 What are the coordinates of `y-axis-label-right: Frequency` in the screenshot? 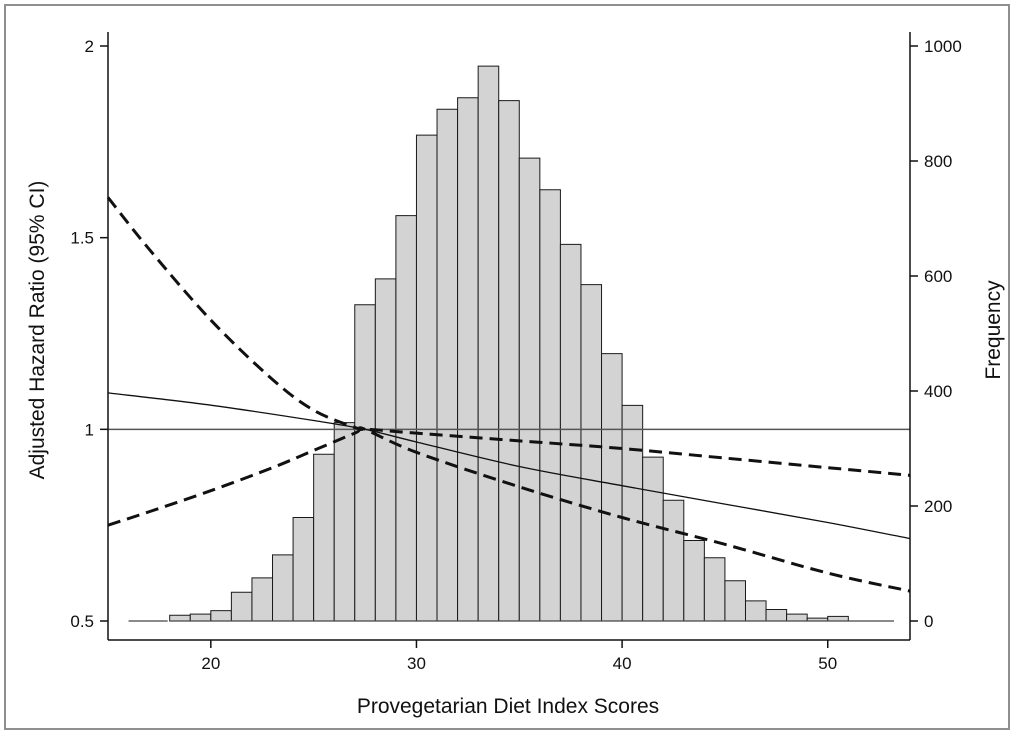 It's located at (993, 330).